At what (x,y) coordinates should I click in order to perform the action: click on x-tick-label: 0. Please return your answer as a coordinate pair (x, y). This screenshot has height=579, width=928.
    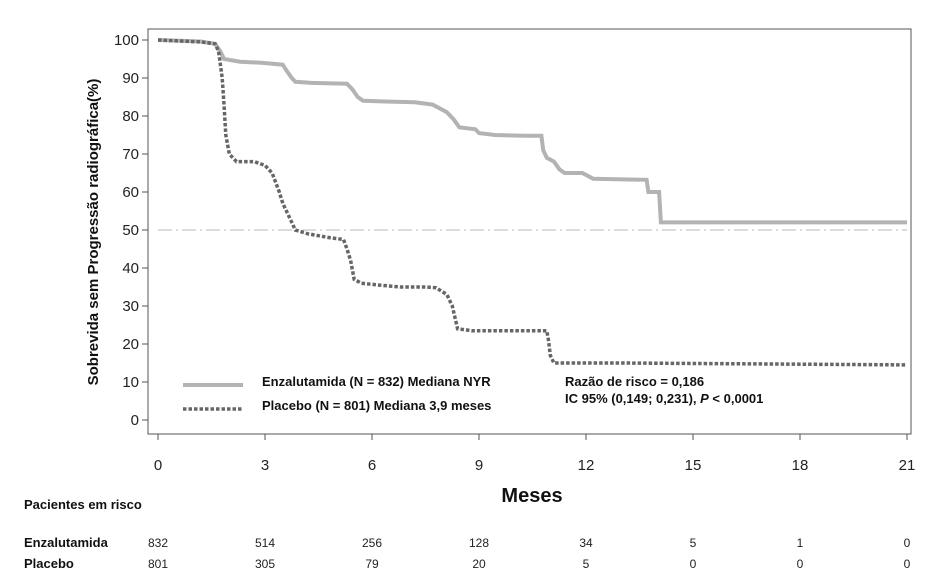
    Looking at the image, I should click on (158, 465).